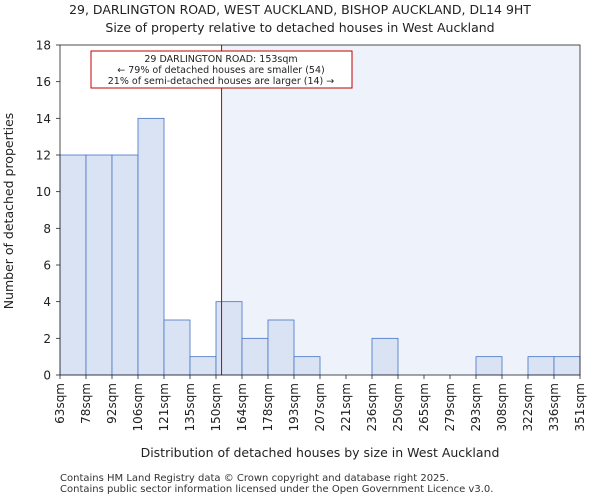 This screenshot has height=500, width=600. What do you see at coordinates (73, 265) in the screenshot?
I see `bar-63sqm` at bounding box center [73, 265].